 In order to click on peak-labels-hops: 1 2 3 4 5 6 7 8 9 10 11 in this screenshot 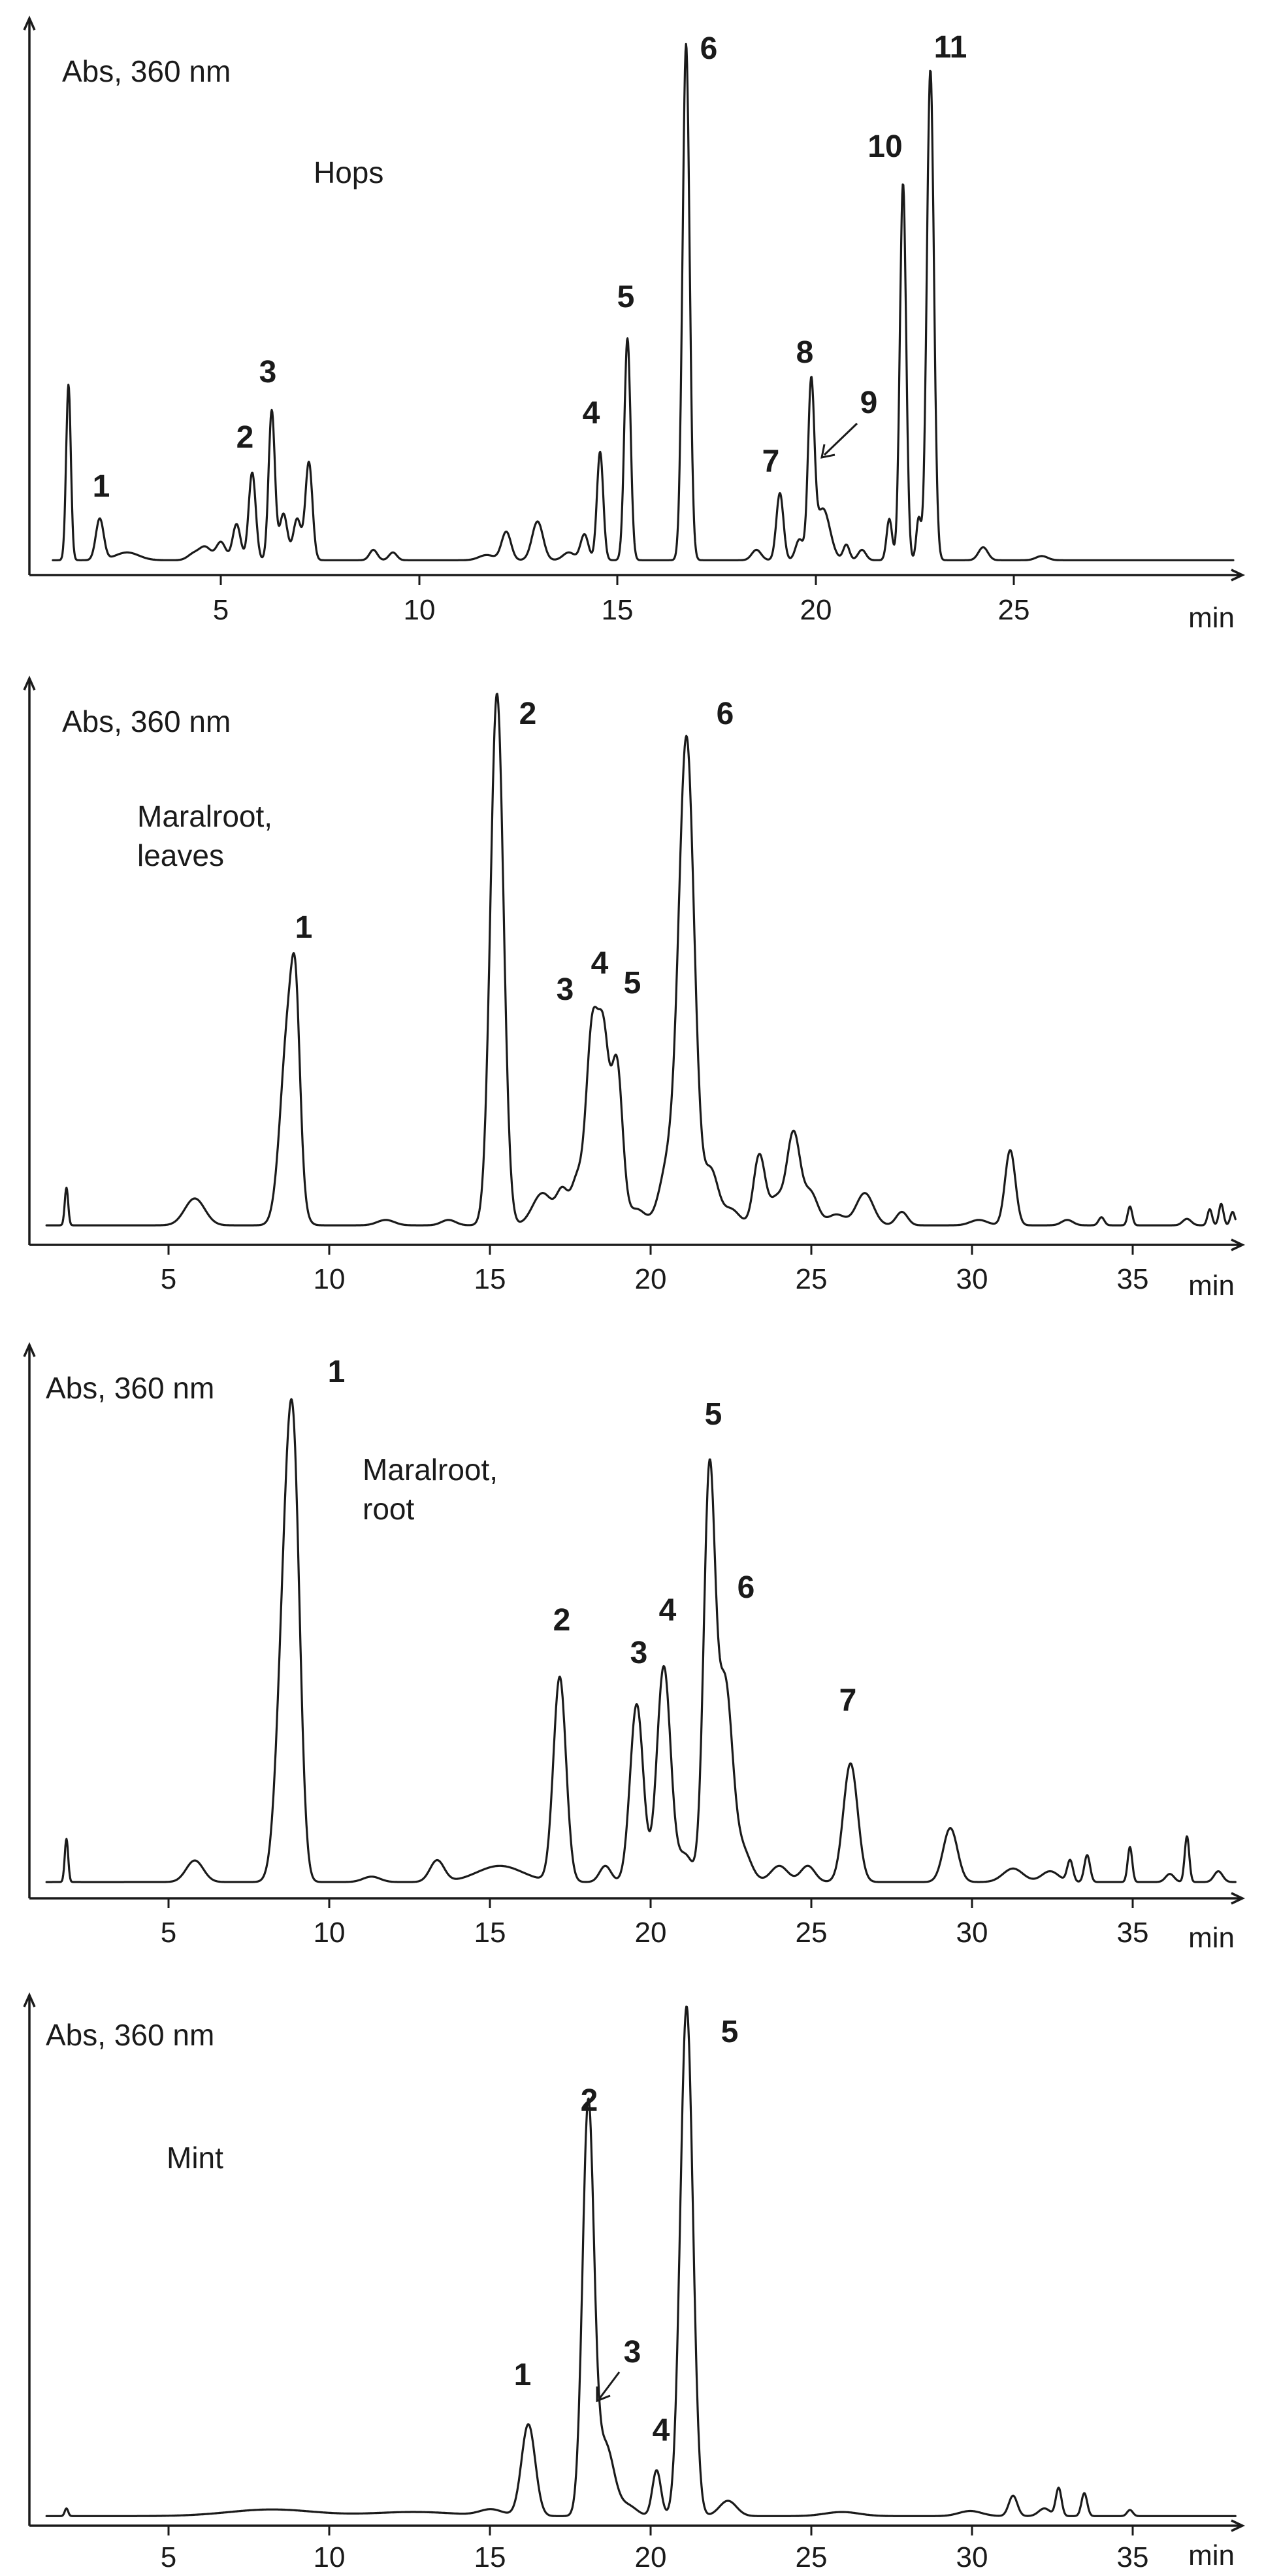, I will do `click(530, 267)`.